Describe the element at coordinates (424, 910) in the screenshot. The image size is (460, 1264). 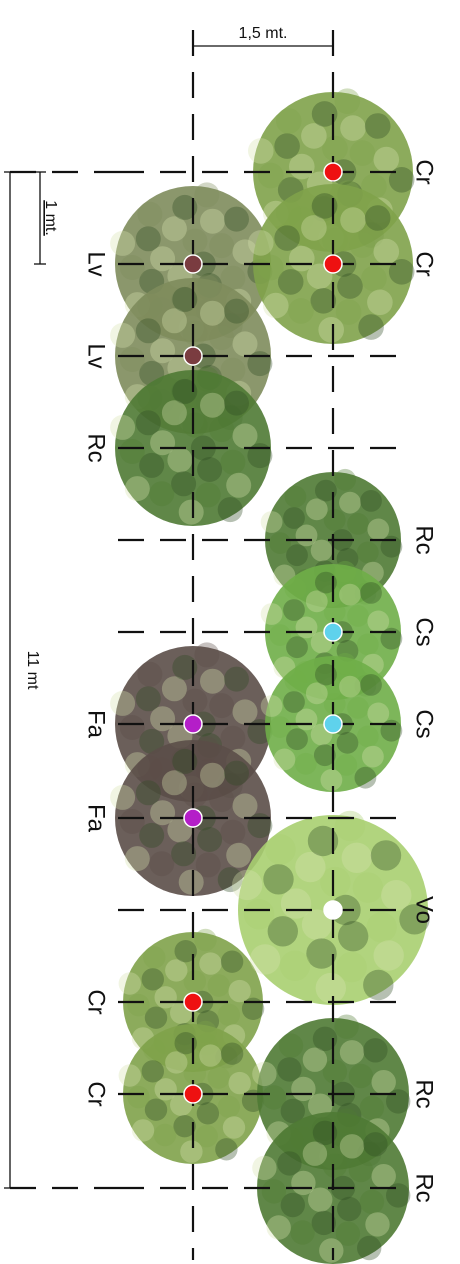
I see `right-plant-label: Vo` at that location.